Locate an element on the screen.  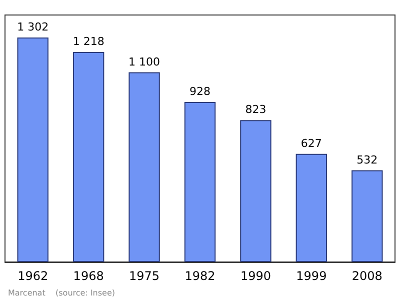
x-tick-label: 1968 is located at coordinates (88, 276).